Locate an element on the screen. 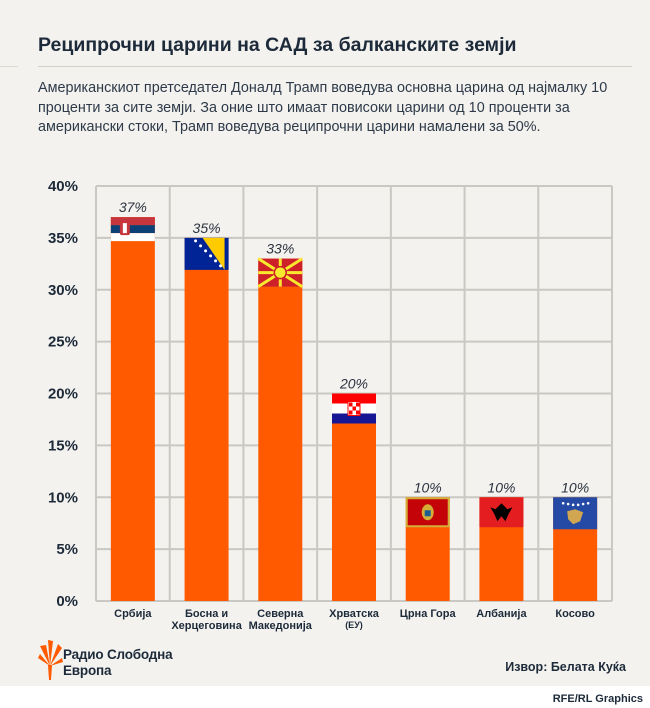 Image resolution: width=650 pixels, height=708 pixels. graphics-credit: RFE/RL Graphics is located at coordinates (597, 699).